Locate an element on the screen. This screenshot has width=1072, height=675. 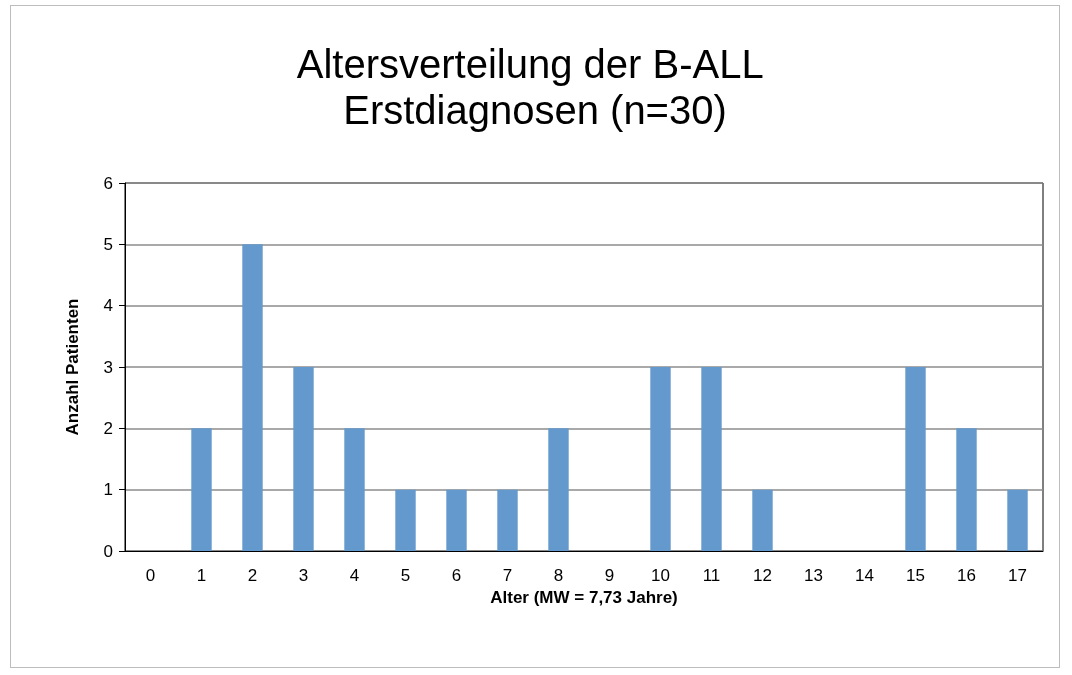
y-tick-label: 0 is located at coordinates (108, 551).